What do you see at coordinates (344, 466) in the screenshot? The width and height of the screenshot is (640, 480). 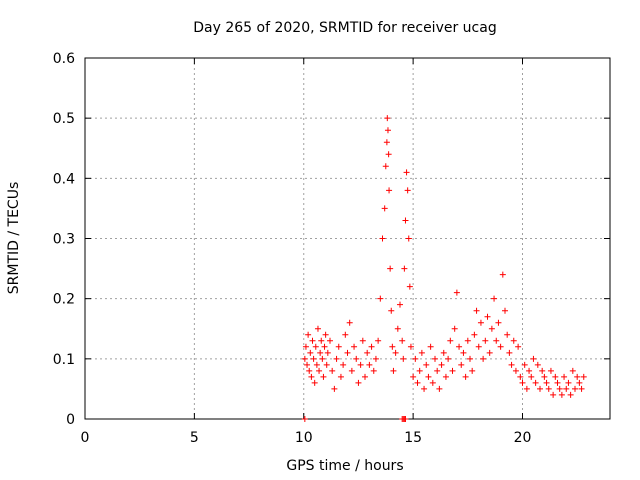 I see `x-axis-label: GPS time / hours` at bounding box center [344, 466].